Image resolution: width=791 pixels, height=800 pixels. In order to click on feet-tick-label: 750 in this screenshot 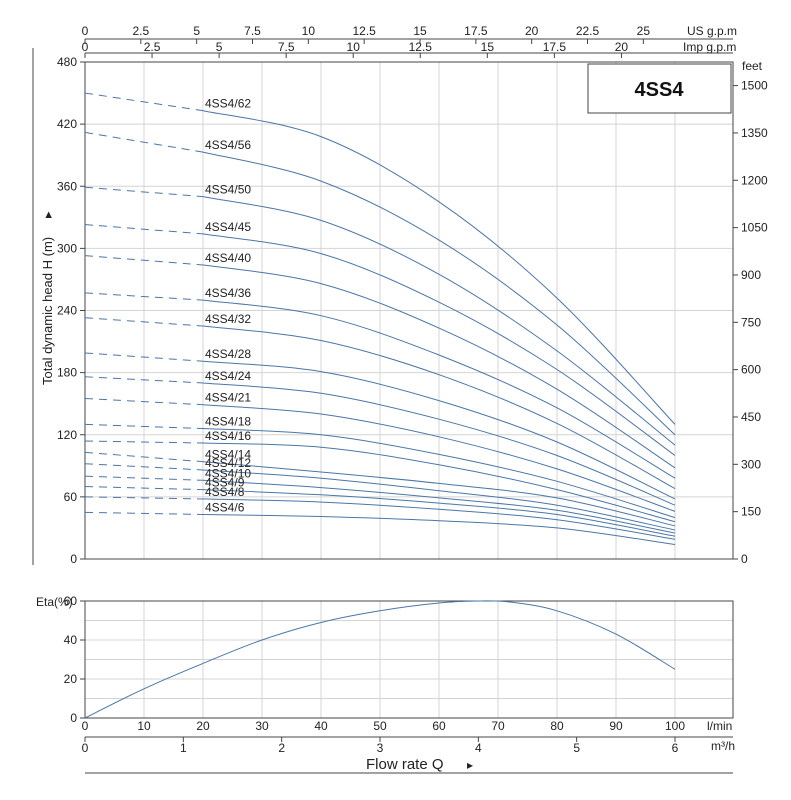, I will do `click(751, 322)`.